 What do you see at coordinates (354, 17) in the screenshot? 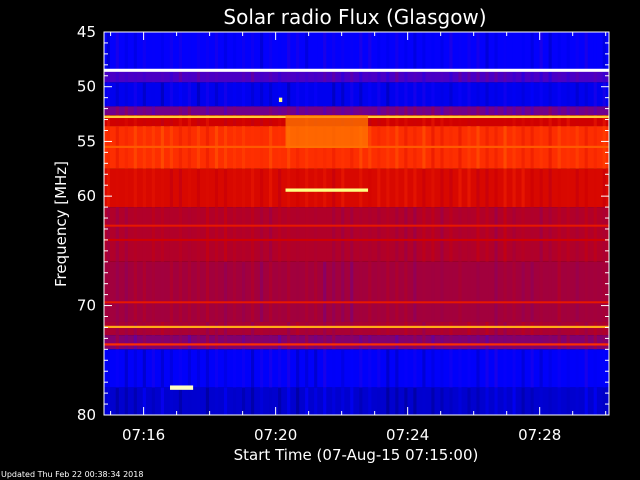
I see `chart-title: Solar radio Flux (Glasgow)` at bounding box center [354, 17].